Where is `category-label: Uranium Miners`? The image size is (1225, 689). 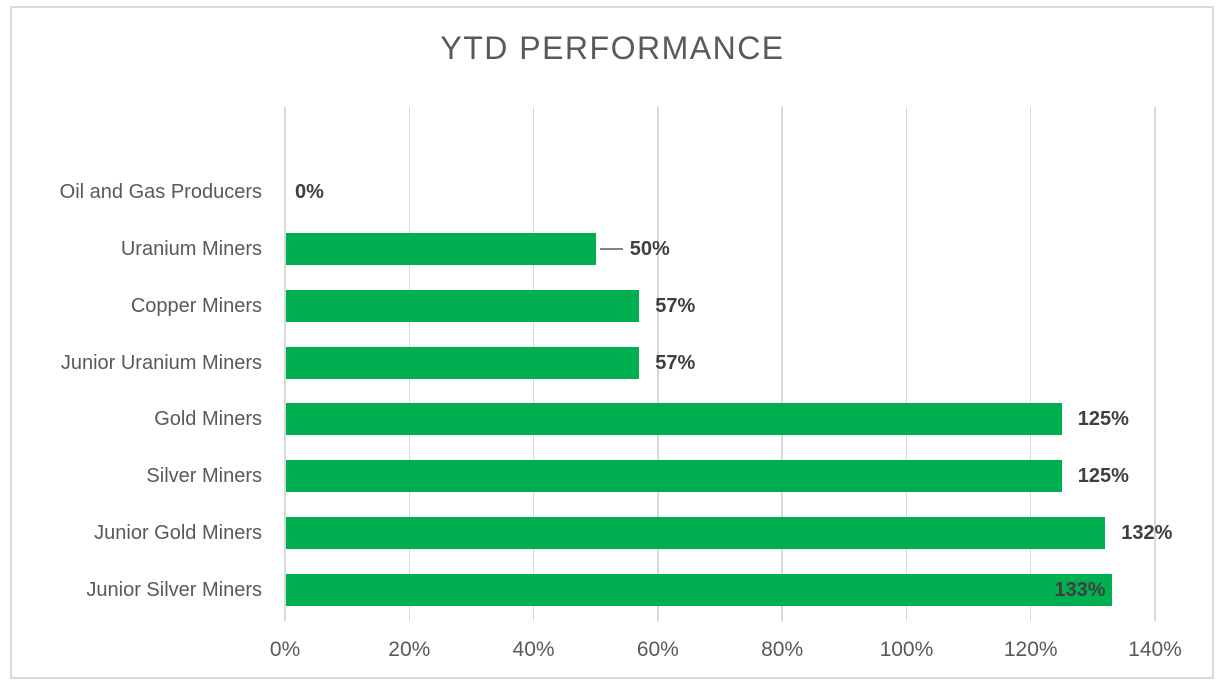 category-label: Uranium Miners is located at coordinates (191, 248).